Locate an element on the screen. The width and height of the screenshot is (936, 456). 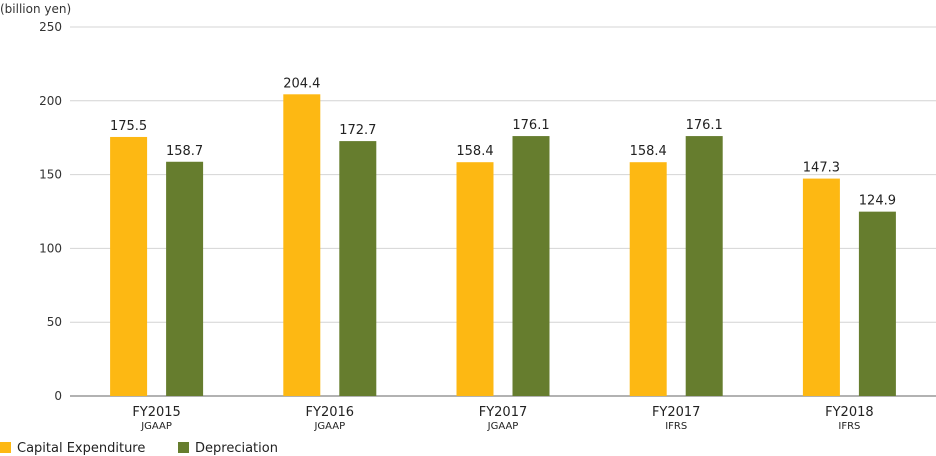
y-tick-label: 200 is located at coordinates (50, 101).